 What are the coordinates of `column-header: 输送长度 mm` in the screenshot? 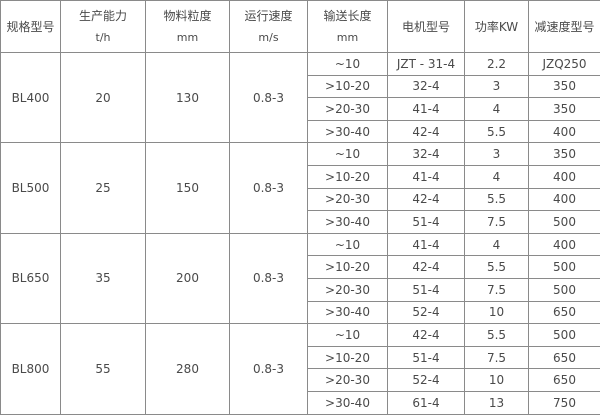 It's located at (347, 26).